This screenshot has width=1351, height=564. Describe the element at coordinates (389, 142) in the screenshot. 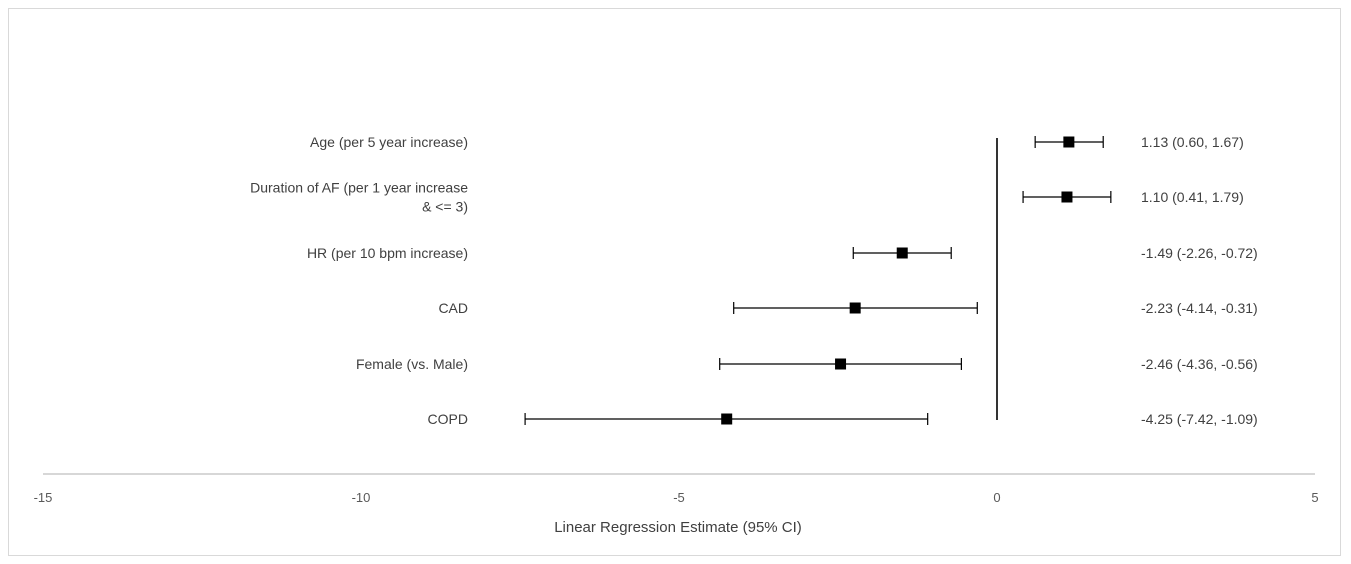

I see `row-label: Age (per 5 year increase)` at that location.